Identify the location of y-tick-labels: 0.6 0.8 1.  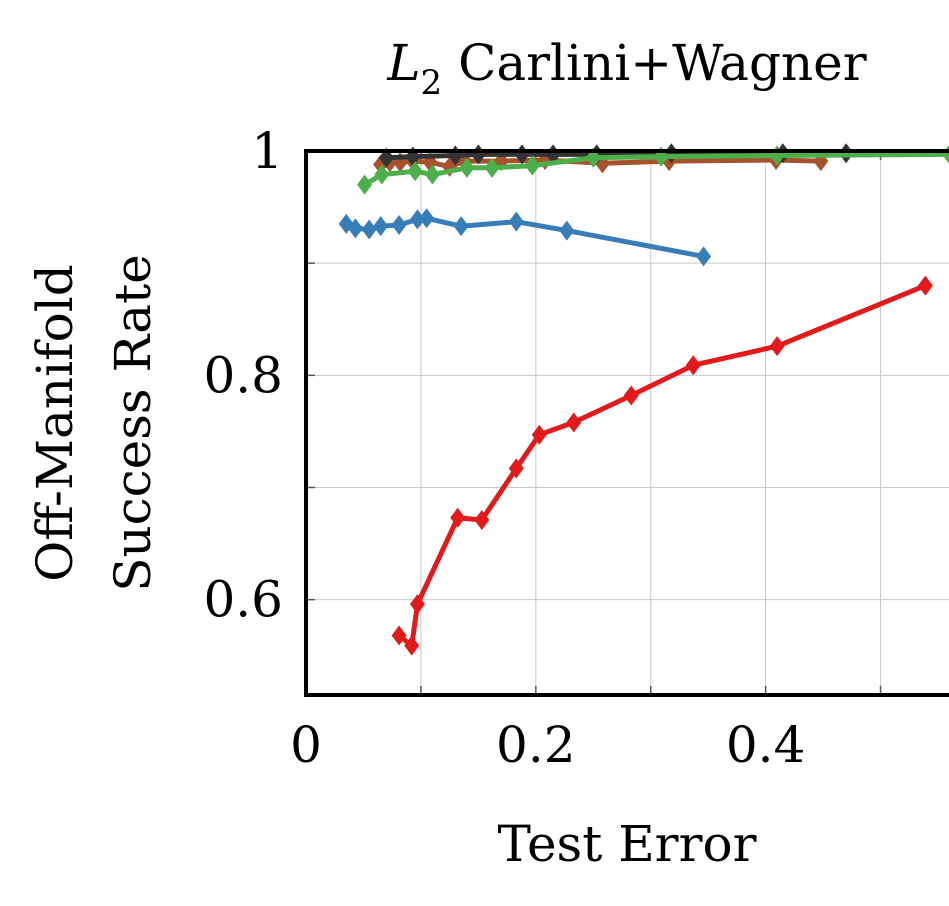
(243, 375).